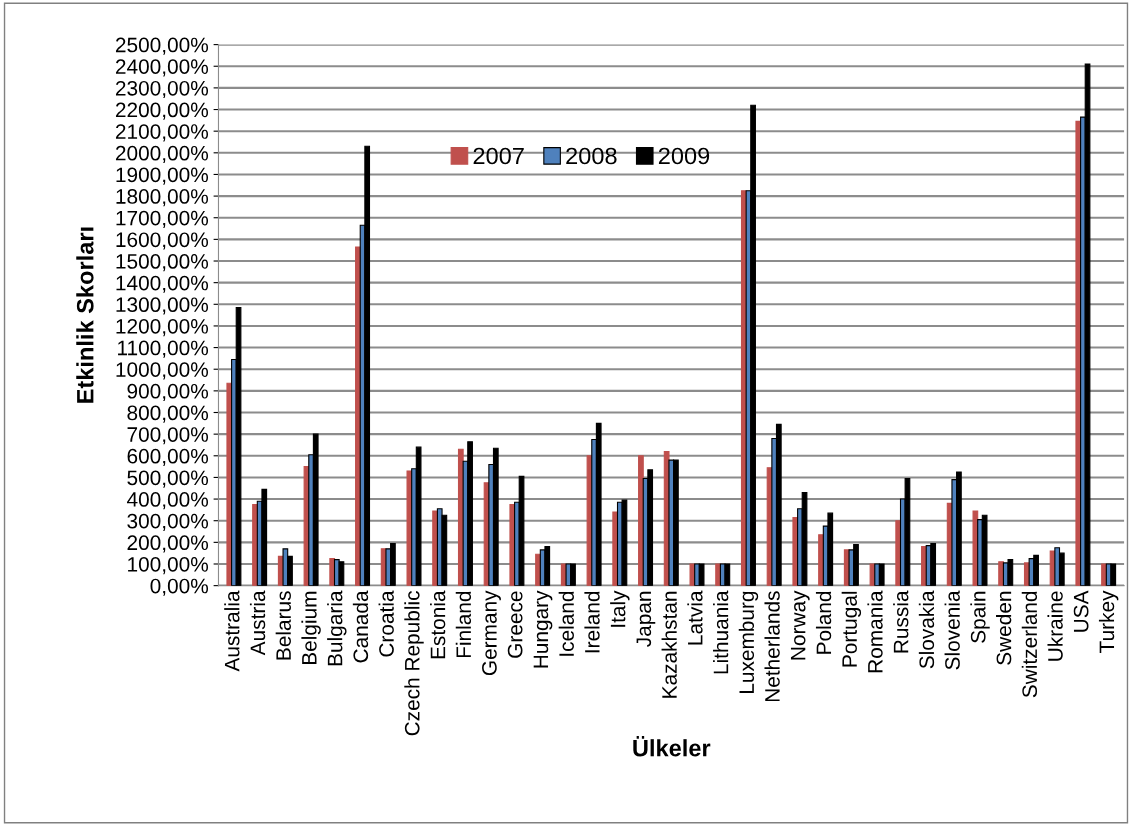 This screenshot has width=1132, height=826. Describe the element at coordinates (1029, 644) in the screenshot. I see `x-tick-label: Switzerland` at that location.